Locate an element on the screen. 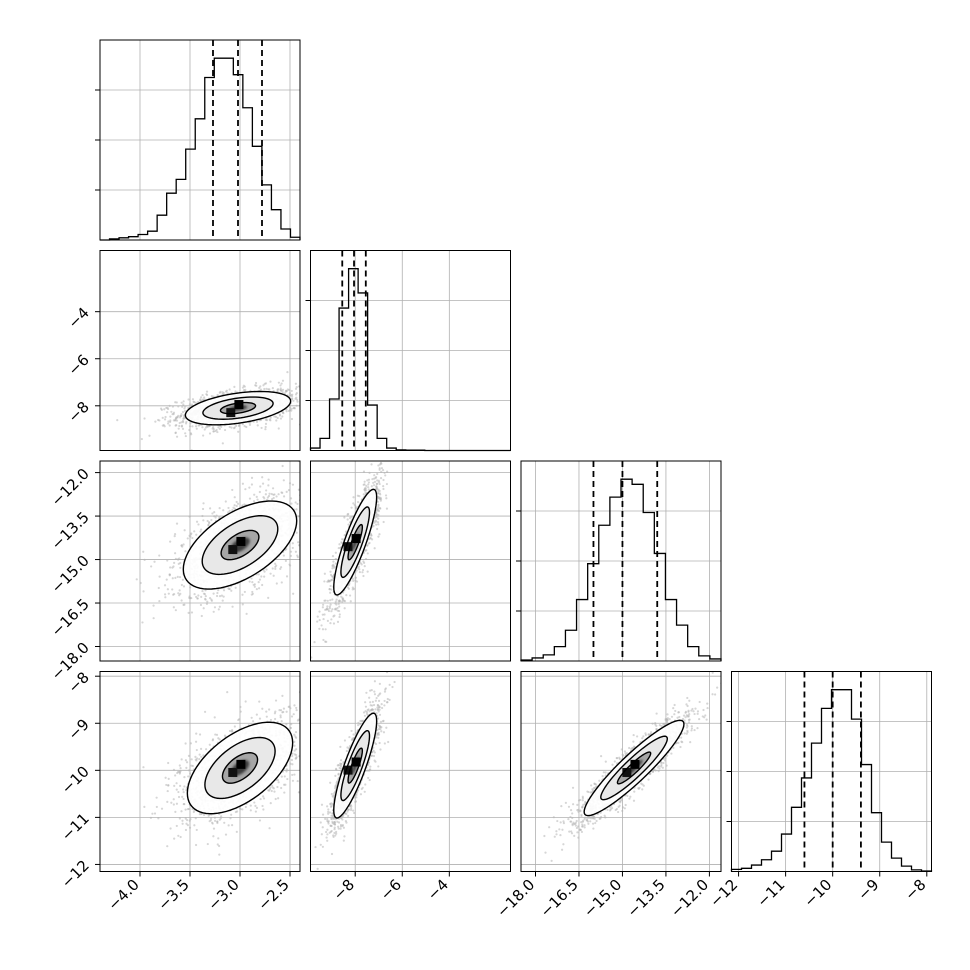 This screenshot has height=970, width=970. histogram-step is located at coordinates (831, 780).